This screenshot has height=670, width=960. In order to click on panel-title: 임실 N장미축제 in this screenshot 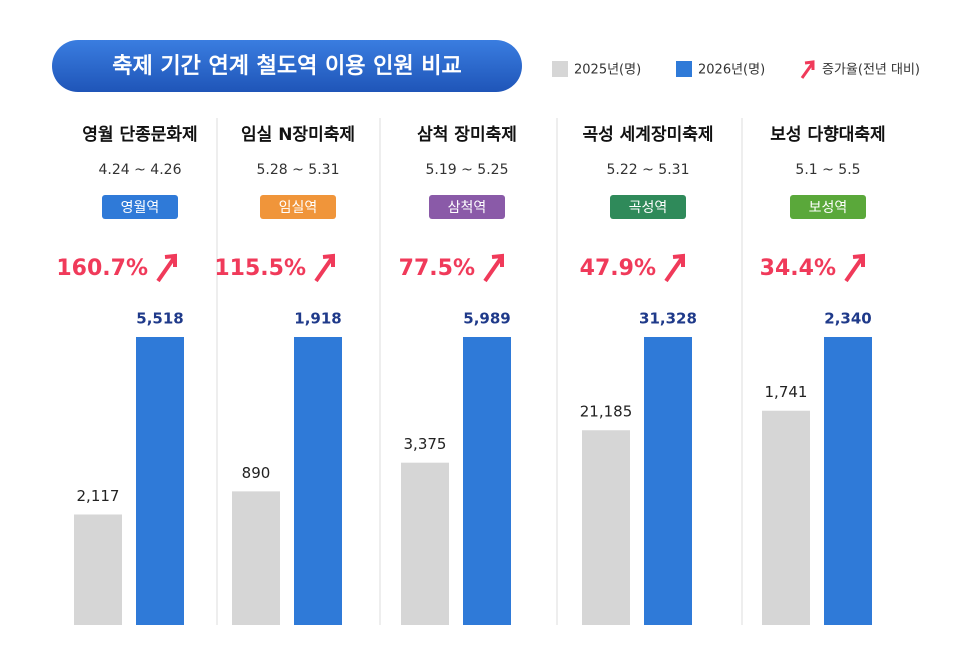, I will do `click(298, 134)`.